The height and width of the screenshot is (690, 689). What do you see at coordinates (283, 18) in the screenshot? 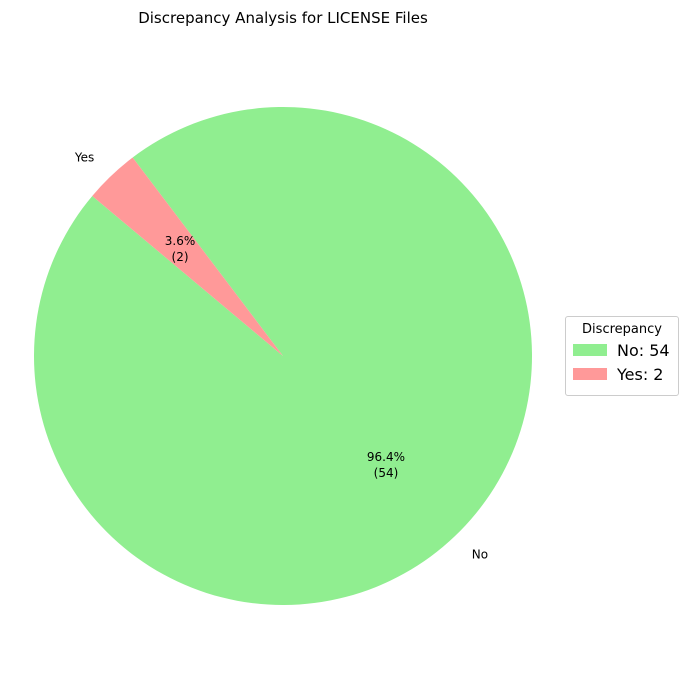
I see `chart-title: Discrepancy Analysis for LICENSE Files` at bounding box center [283, 18].